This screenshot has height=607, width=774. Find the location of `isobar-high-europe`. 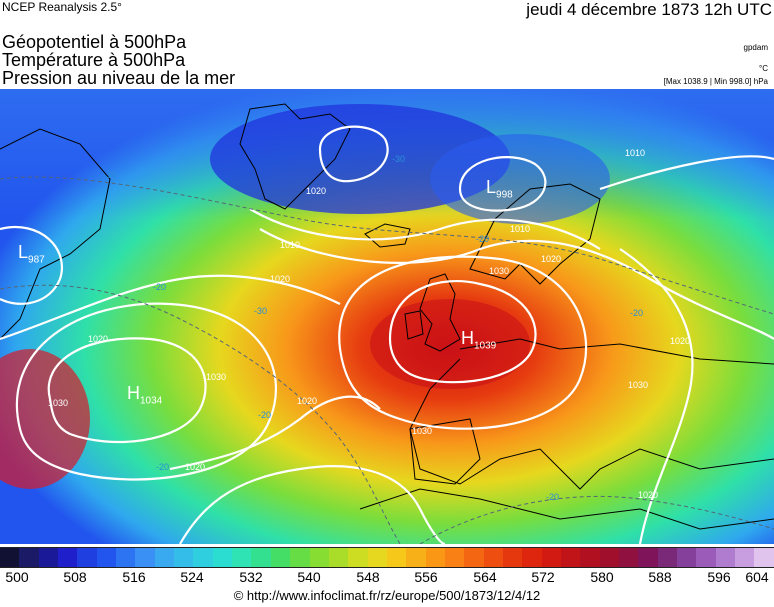

isobar-high-europe is located at coordinates (462, 332).